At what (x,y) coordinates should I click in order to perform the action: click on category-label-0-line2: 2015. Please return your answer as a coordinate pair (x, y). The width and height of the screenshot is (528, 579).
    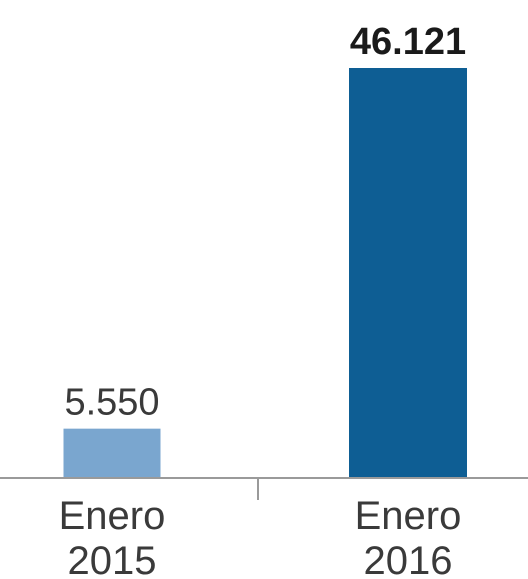
    Looking at the image, I should click on (112, 559).